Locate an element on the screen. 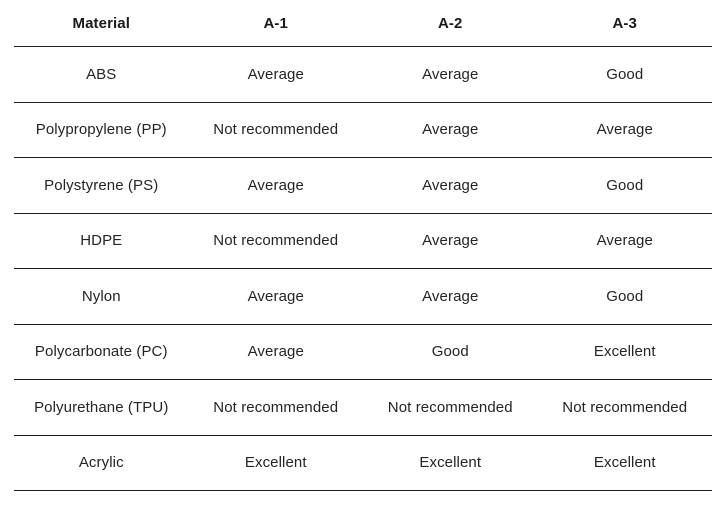 This screenshot has height=505, width=726. table-header: Material A-1 A-2 A-3 is located at coordinates (363, 23).